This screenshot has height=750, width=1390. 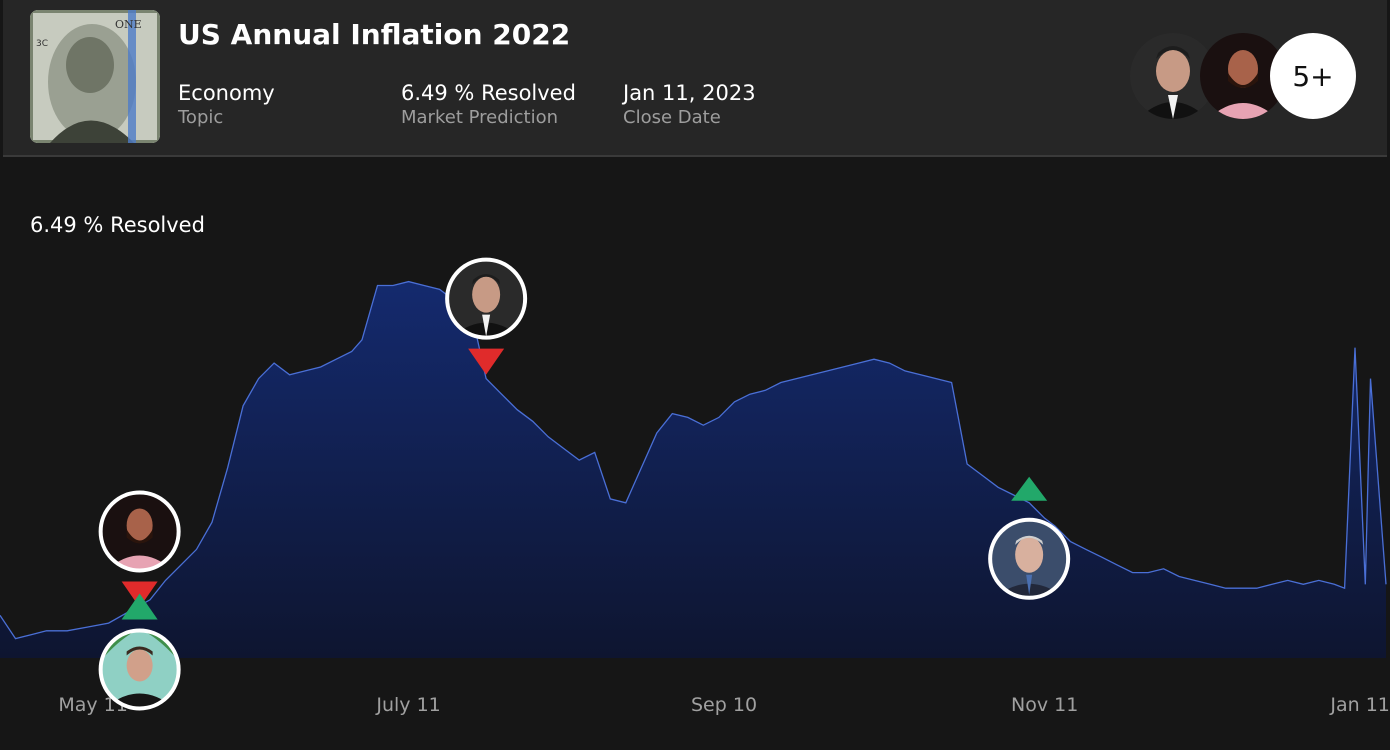 I want to click on close-date-value: Jan 11, 2023, so click(x=689, y=93).